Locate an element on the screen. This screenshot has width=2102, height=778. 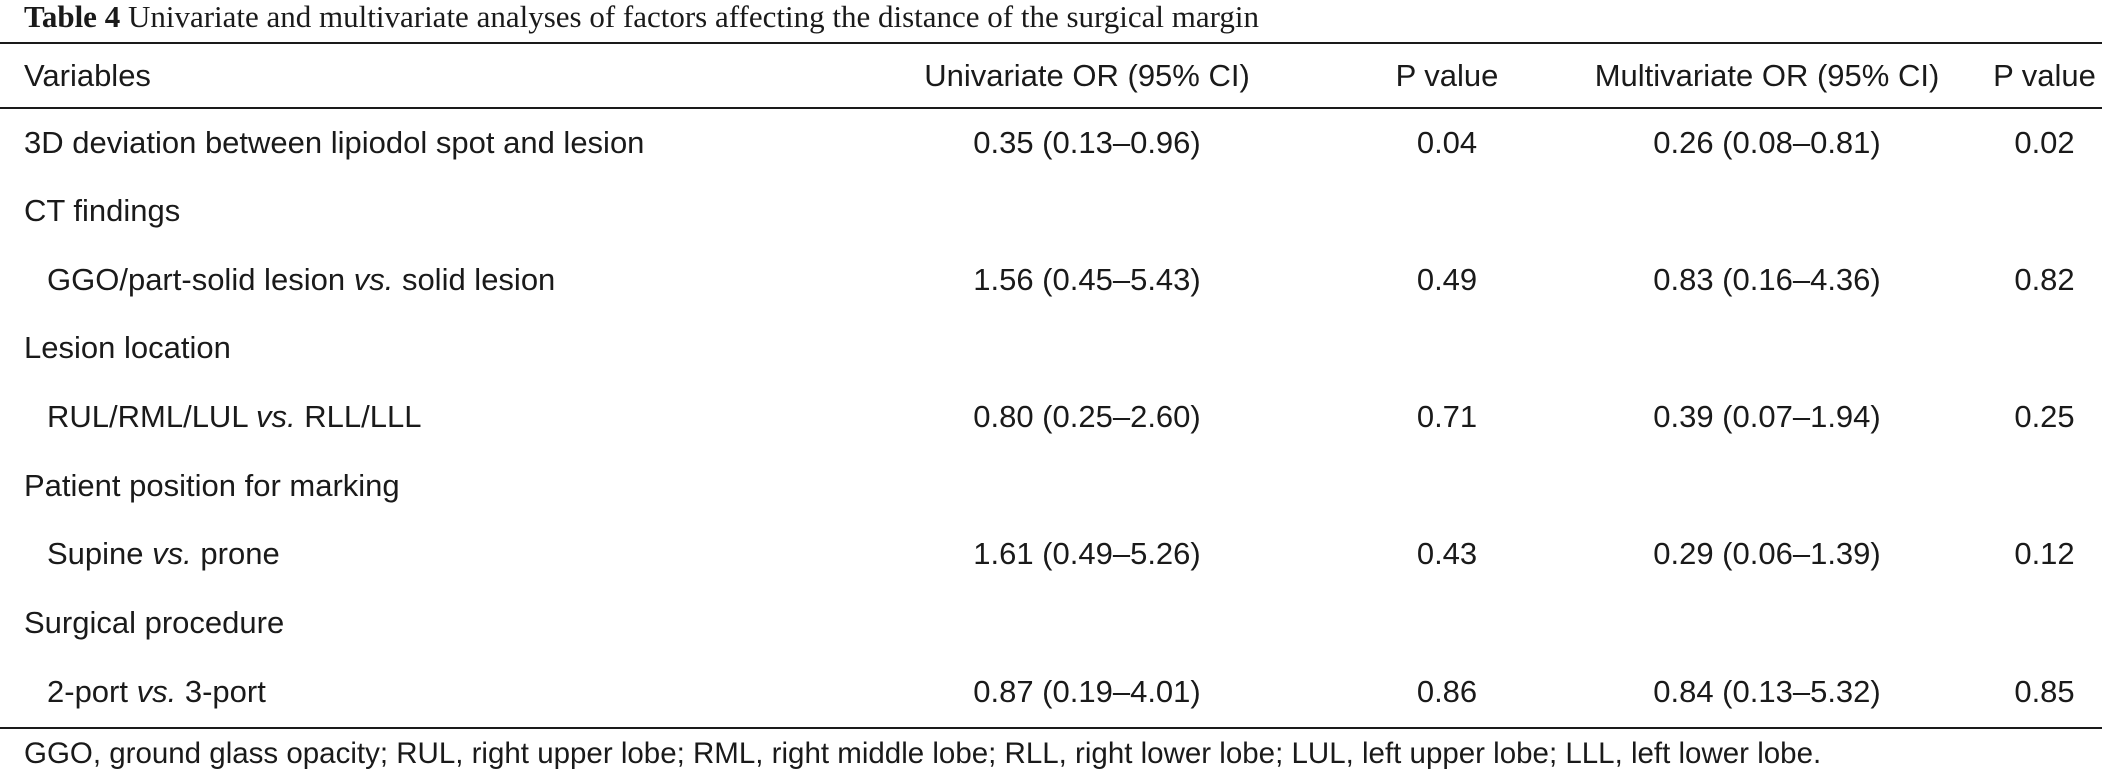
header-multivariate-p: P value is located at coordinates (2044, 76).